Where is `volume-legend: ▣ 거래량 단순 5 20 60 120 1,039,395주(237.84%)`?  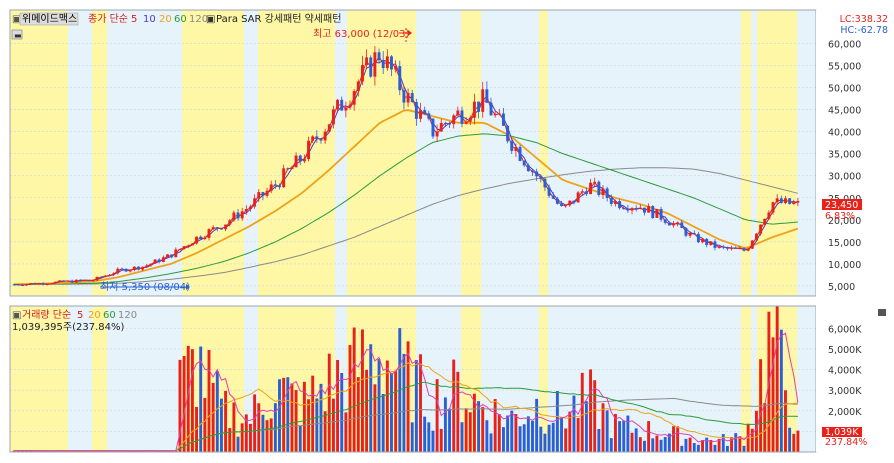
volume-legend: ▣ 거래량 단순 5 20 60 120 1,039,395주(237.84%) is located at coordinates (449, 321).